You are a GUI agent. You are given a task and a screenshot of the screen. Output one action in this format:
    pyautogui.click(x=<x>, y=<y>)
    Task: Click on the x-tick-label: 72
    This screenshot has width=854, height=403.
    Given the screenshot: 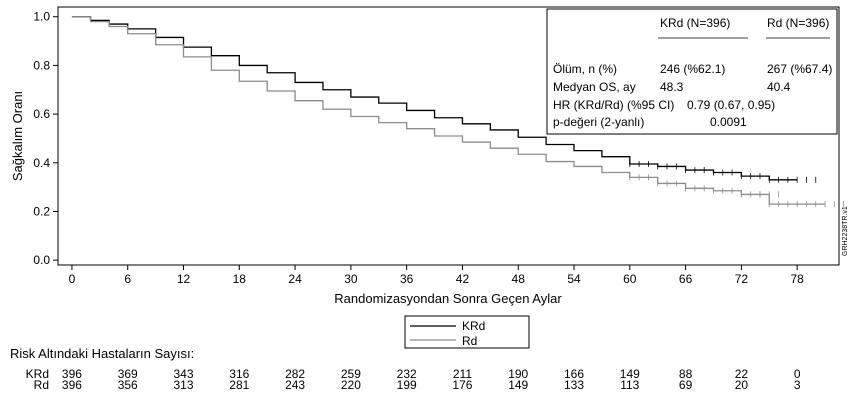 What is the action you would take?
    pyautogui.click(x=742, y=279)
    